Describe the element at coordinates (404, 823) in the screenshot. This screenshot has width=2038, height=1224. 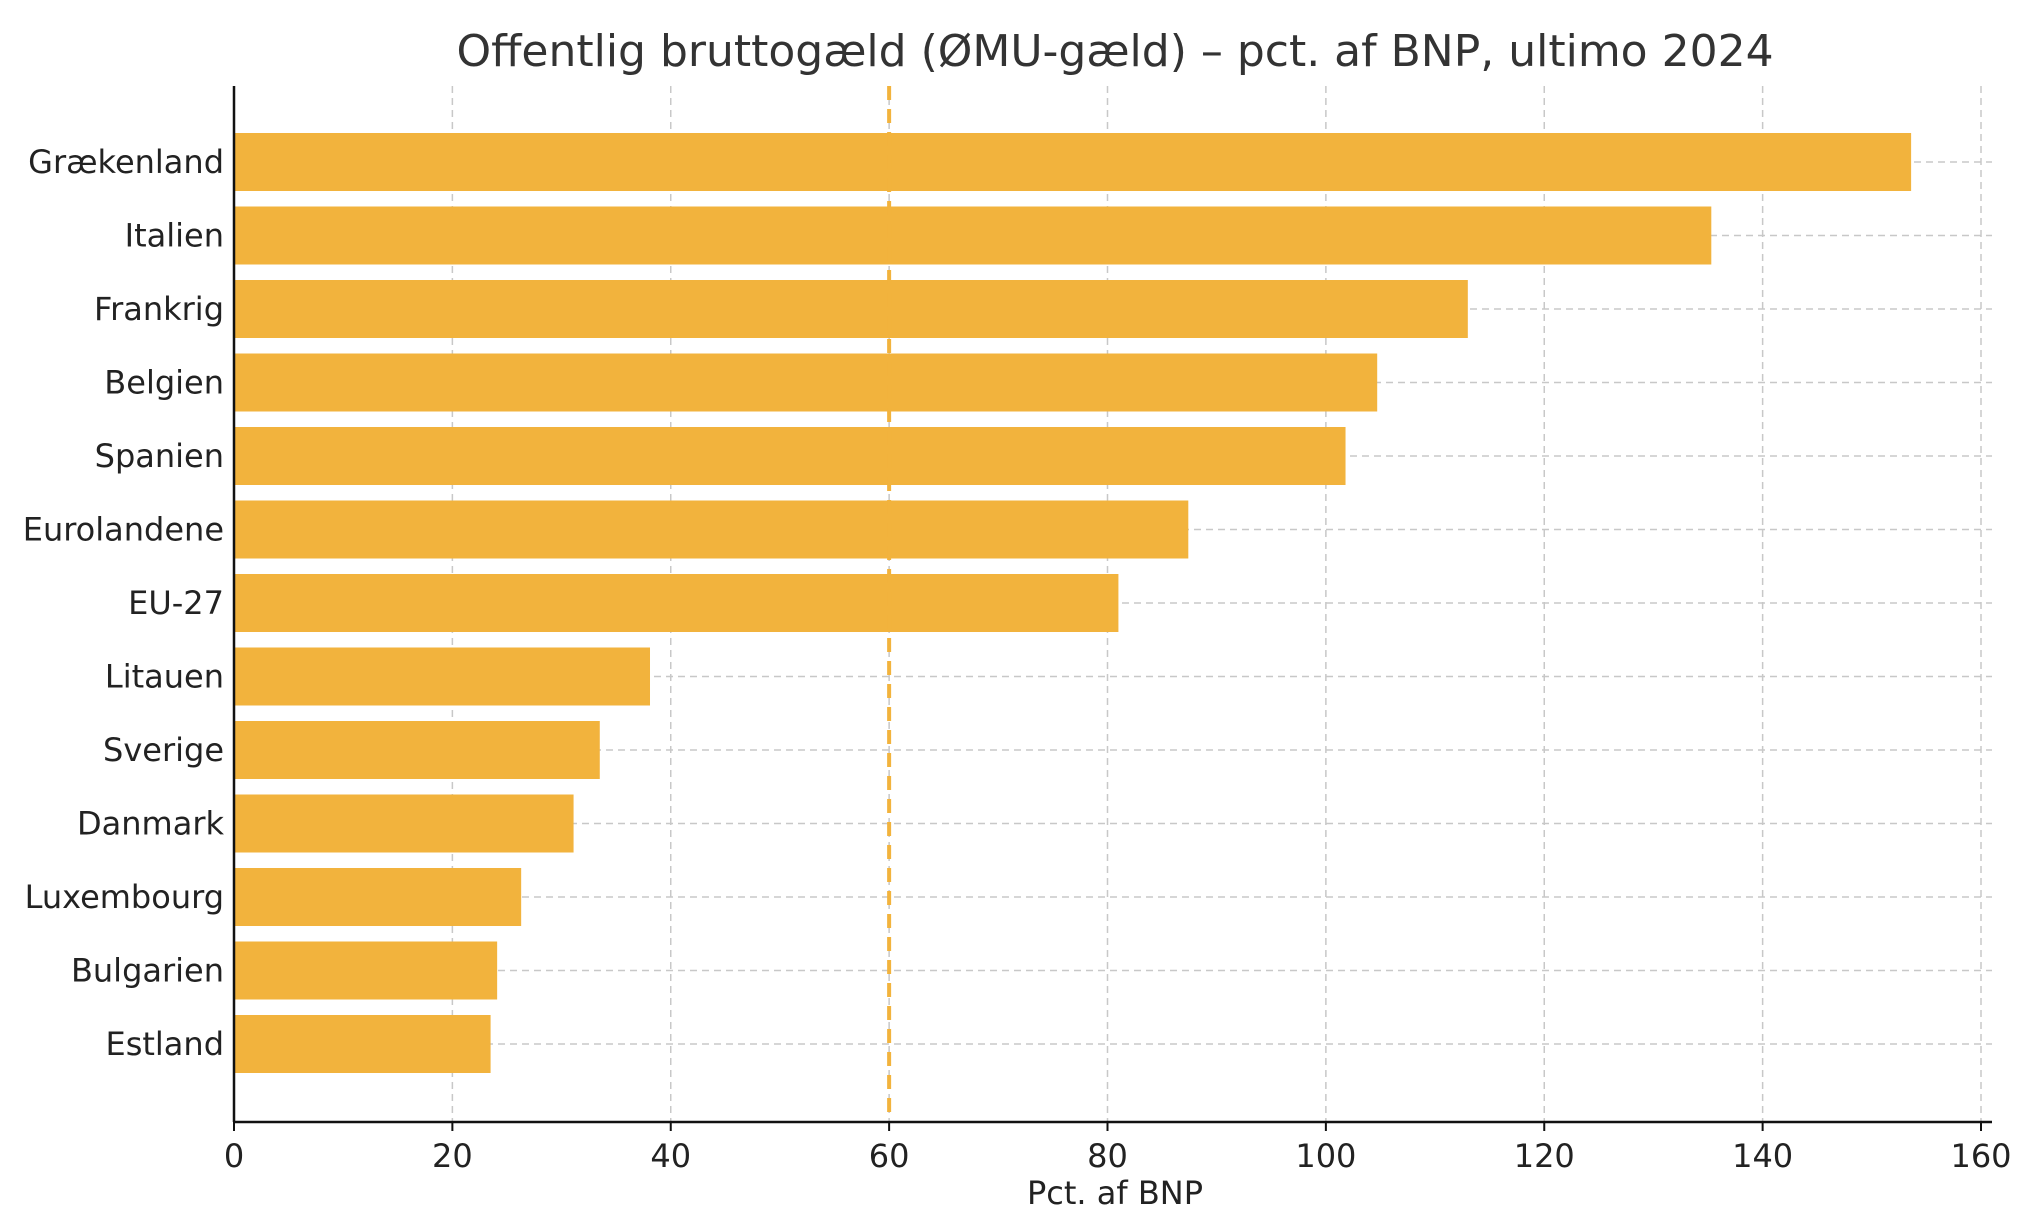
I see `bar-danmark` at that location.